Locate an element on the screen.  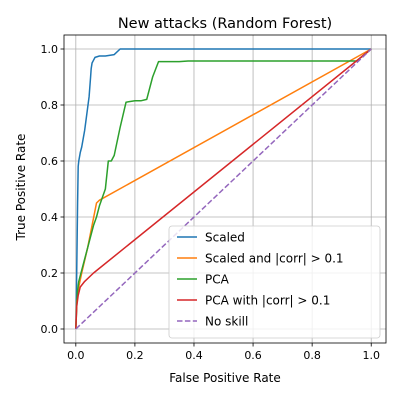
x-tick-label: 0.0 is located at coordinates (76, 355).